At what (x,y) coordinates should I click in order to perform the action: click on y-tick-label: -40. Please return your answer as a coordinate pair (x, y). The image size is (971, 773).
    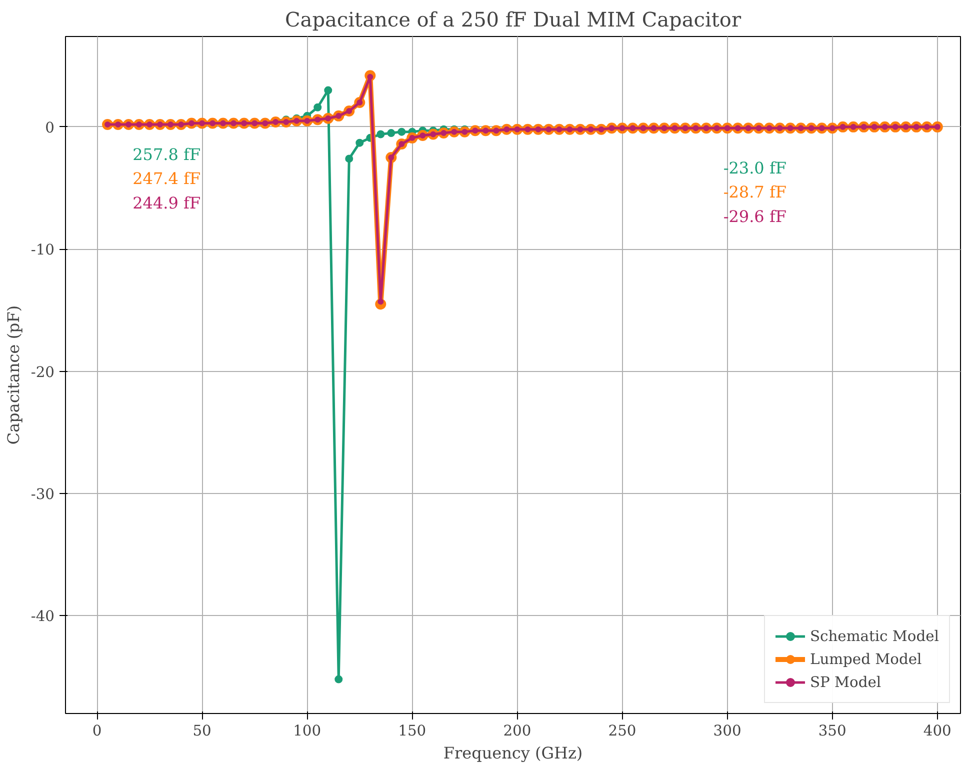
    Looking at the image, I should click on (42, 617).